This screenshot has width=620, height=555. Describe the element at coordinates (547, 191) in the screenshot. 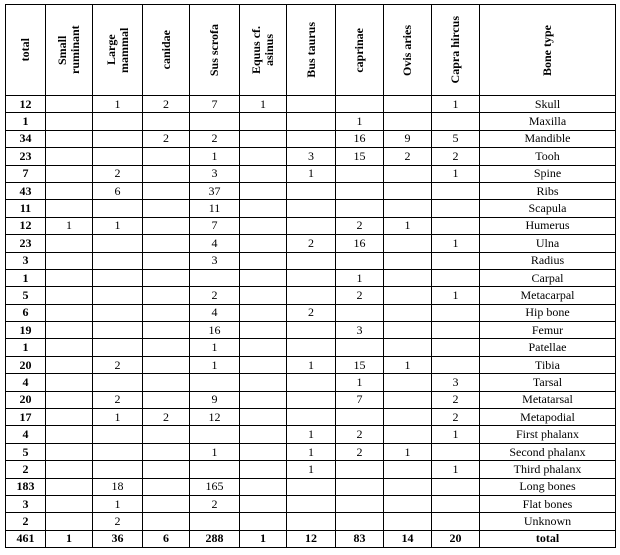

I see `cell: Ribs` at that location.